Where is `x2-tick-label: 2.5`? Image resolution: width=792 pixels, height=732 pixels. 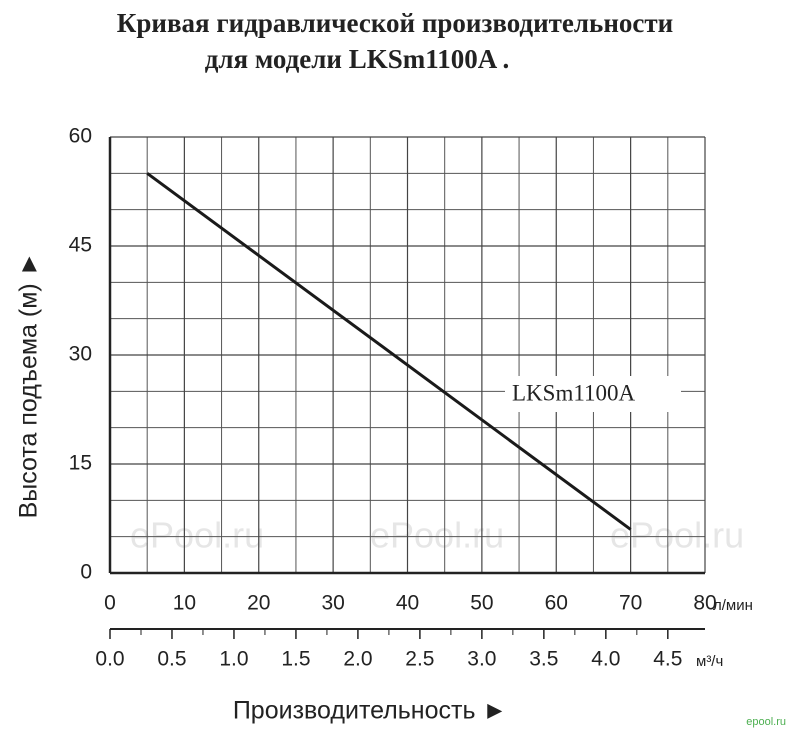
x2-tick-label: 2.5 is located at coordinates (419, 659).